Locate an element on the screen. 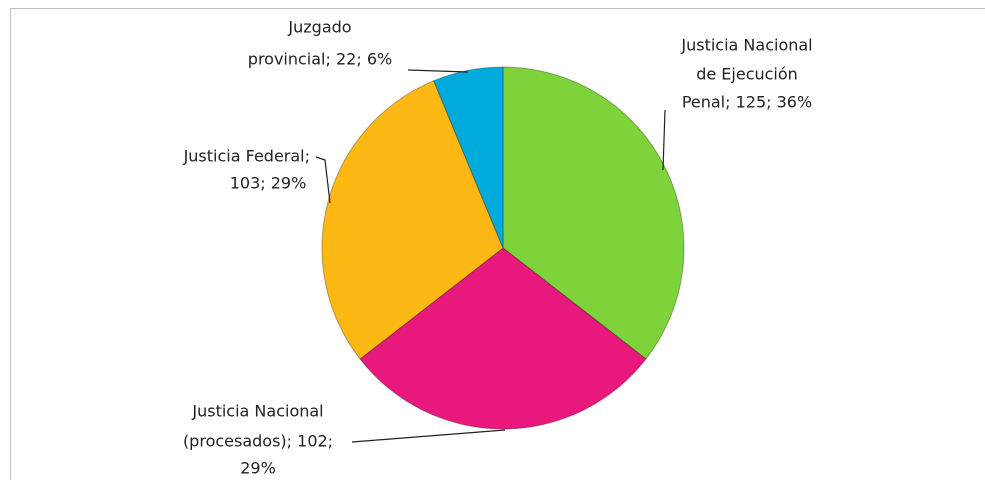 Image resolution: width=985 pixels, height=480 pixels. data-label: Penal; 125; 36% is located at coordinates (747, 102).